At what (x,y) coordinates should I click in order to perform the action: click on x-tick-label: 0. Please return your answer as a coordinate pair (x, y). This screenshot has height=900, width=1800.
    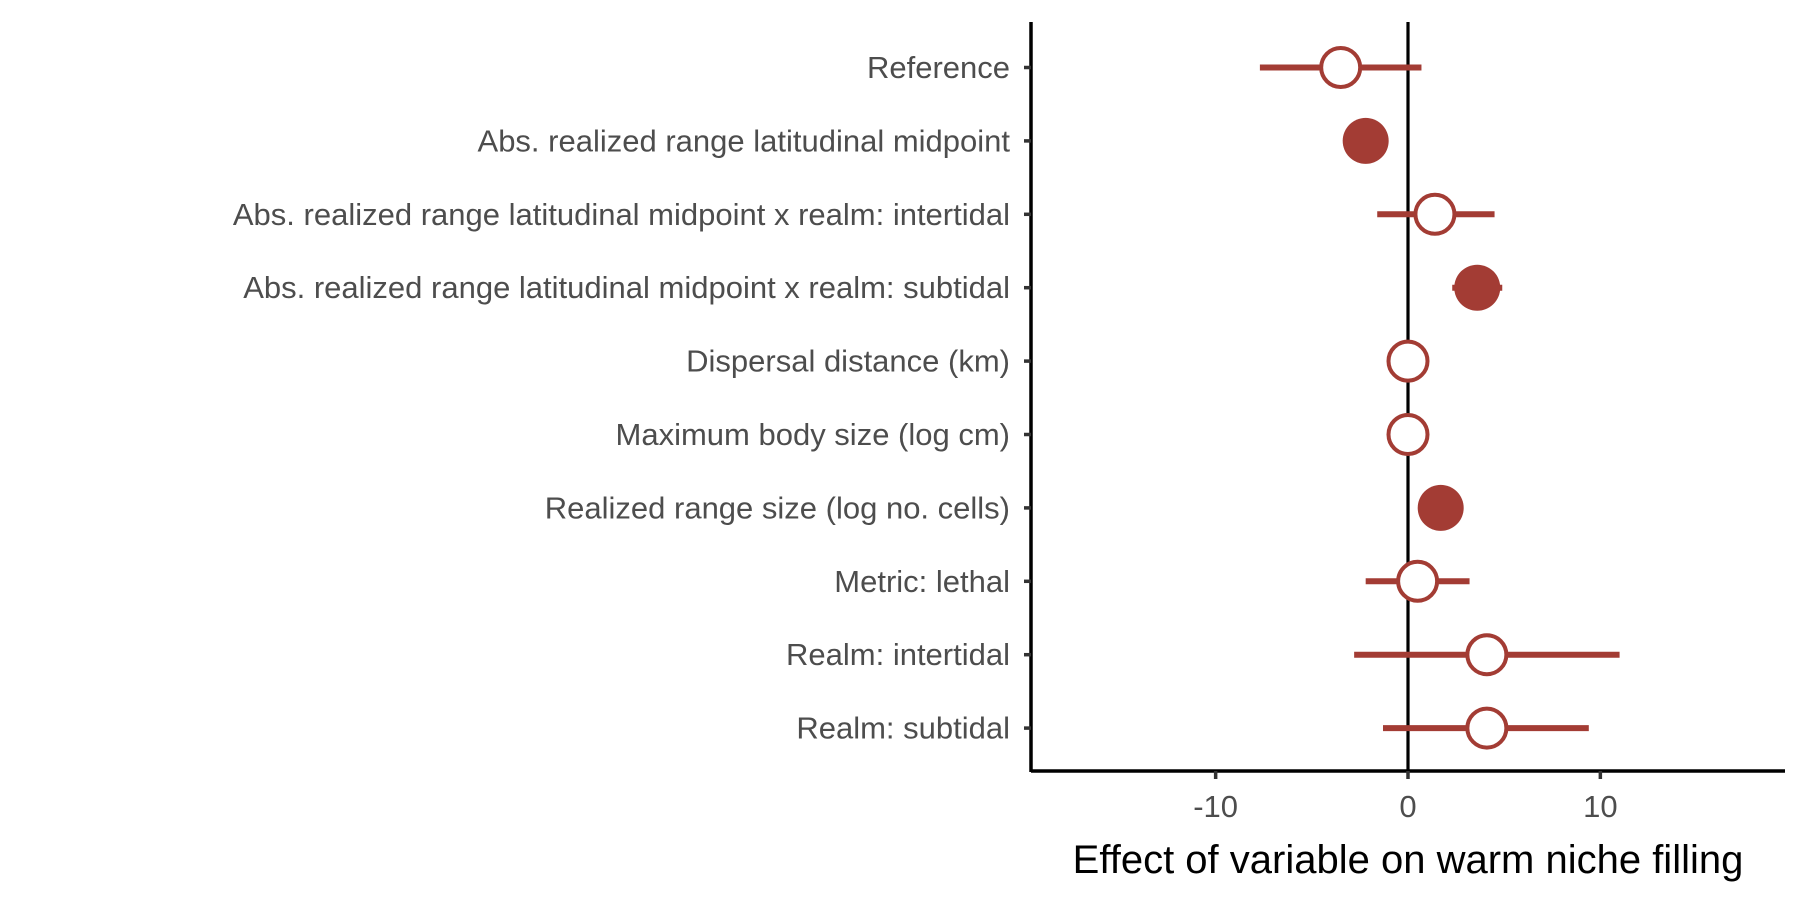
    Looking at the image, I should click on (1407, 806).